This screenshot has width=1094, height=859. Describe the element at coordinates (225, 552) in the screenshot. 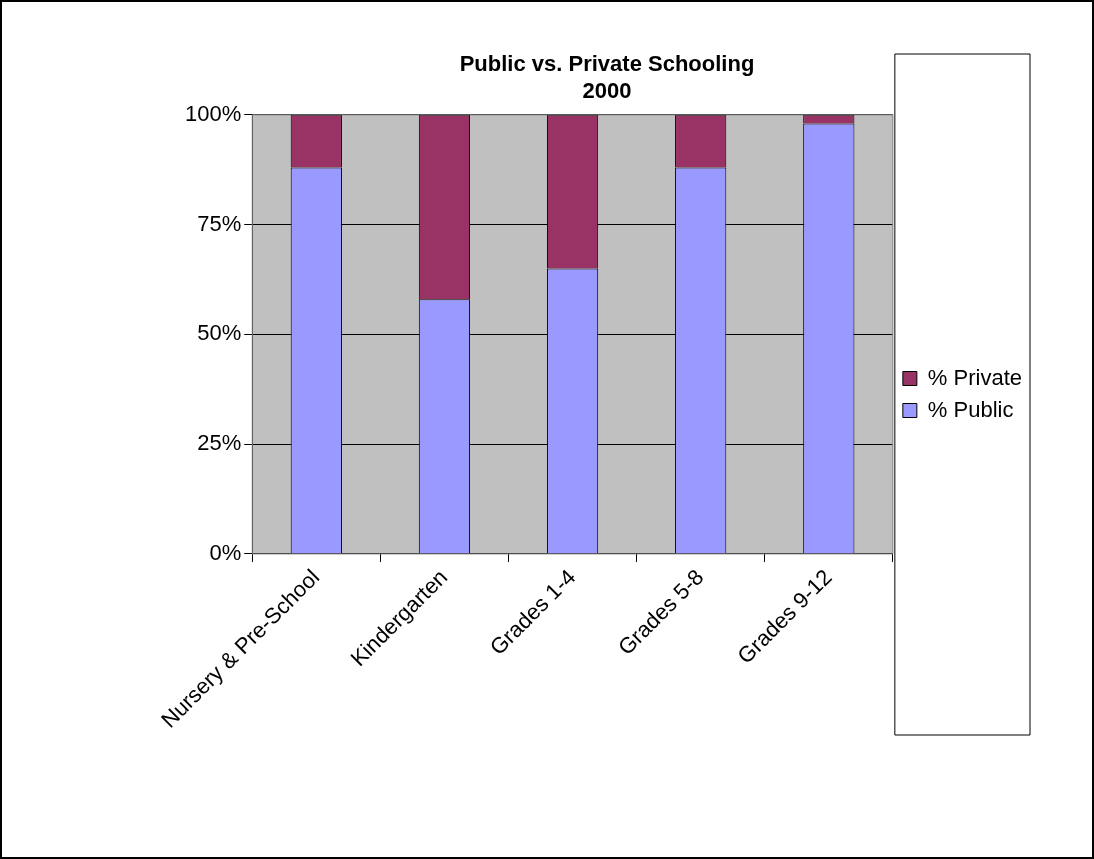

I see `y-tick-label: 0%` at that location.